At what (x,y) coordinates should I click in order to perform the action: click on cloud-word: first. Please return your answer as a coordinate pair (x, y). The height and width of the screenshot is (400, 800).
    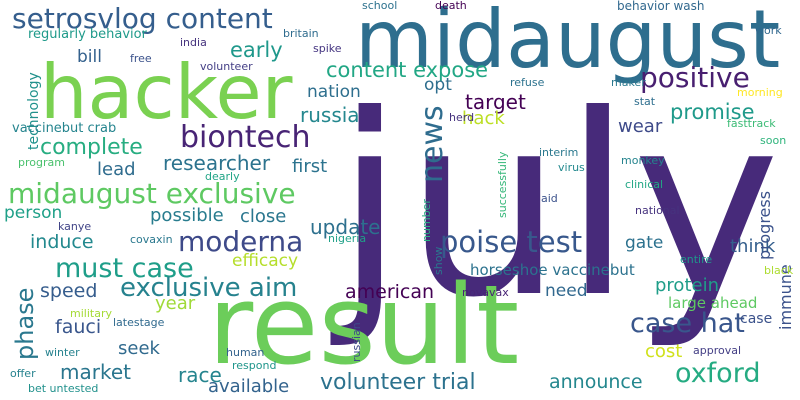
    Looking at the image, I should click on (310, 166).